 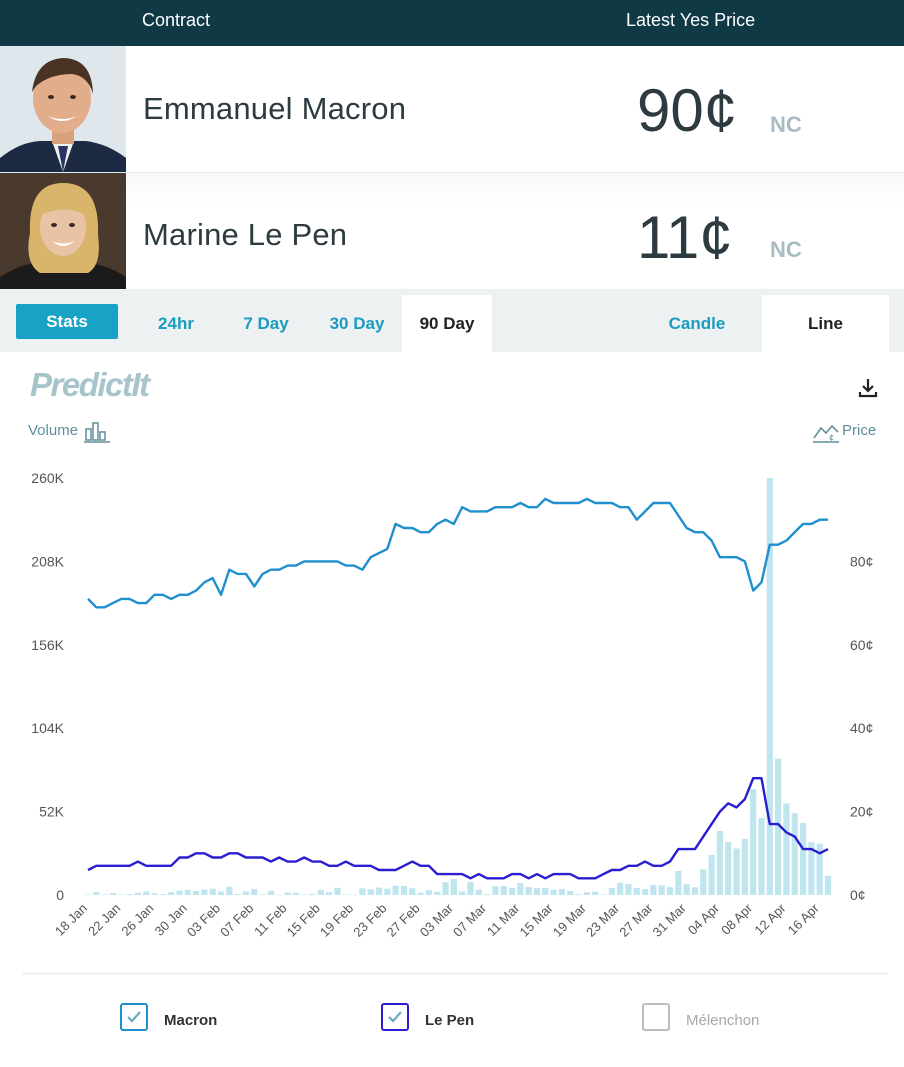 I want to click on tab-stats: Stats, so click(x=67, y=321).